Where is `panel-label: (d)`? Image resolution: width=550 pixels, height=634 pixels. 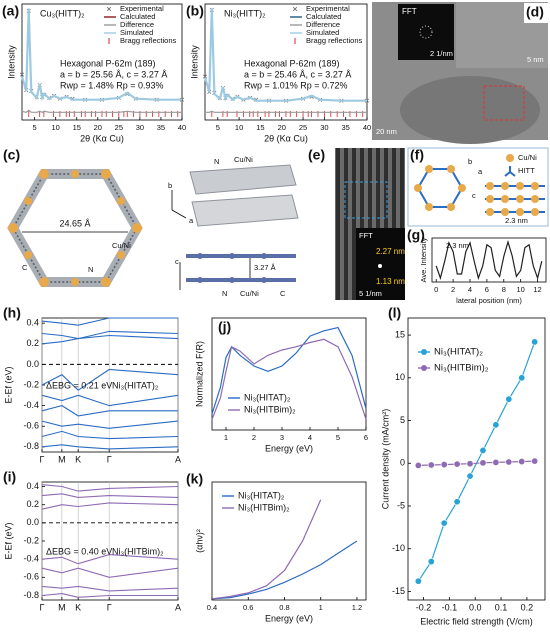
panel-label: (d) is located at coordinates (535, 12).